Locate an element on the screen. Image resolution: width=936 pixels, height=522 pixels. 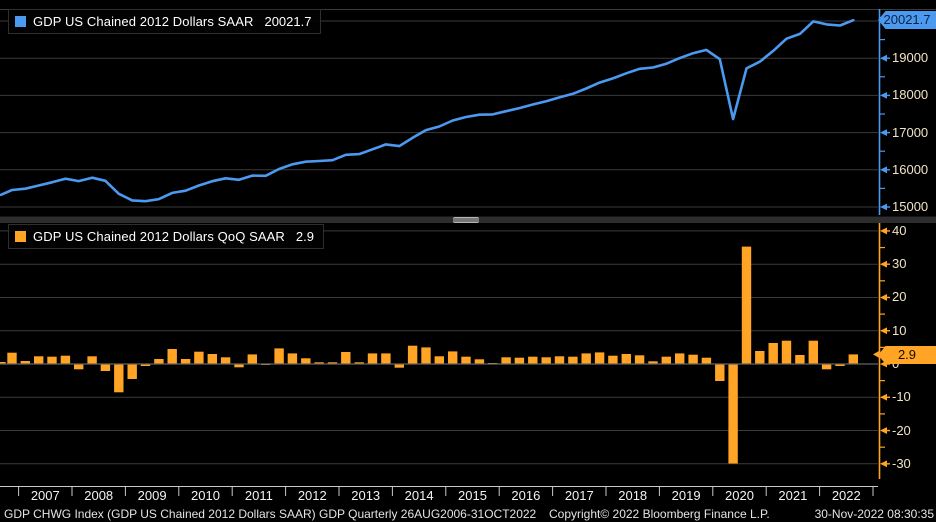
splitter-drag-handle is located at coordinates (466, 220).